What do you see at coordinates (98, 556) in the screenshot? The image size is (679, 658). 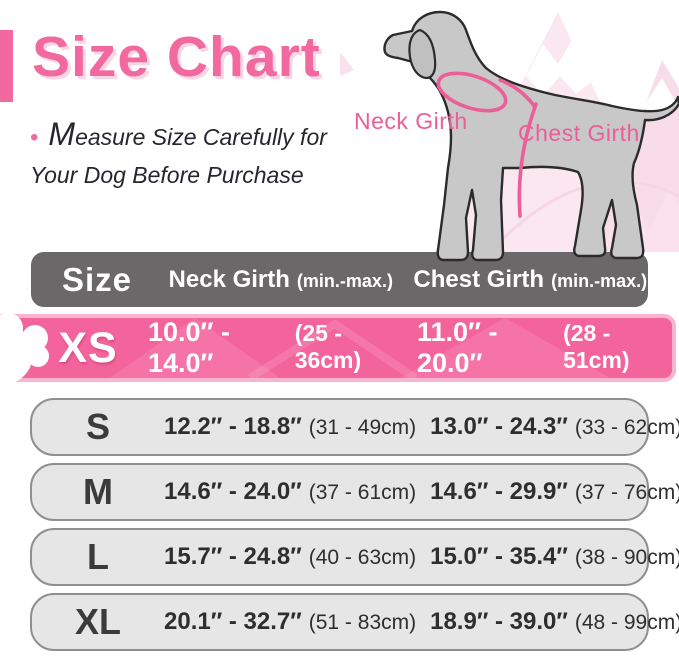 I see `row-size-label: L` at bounding box center [98, 556].